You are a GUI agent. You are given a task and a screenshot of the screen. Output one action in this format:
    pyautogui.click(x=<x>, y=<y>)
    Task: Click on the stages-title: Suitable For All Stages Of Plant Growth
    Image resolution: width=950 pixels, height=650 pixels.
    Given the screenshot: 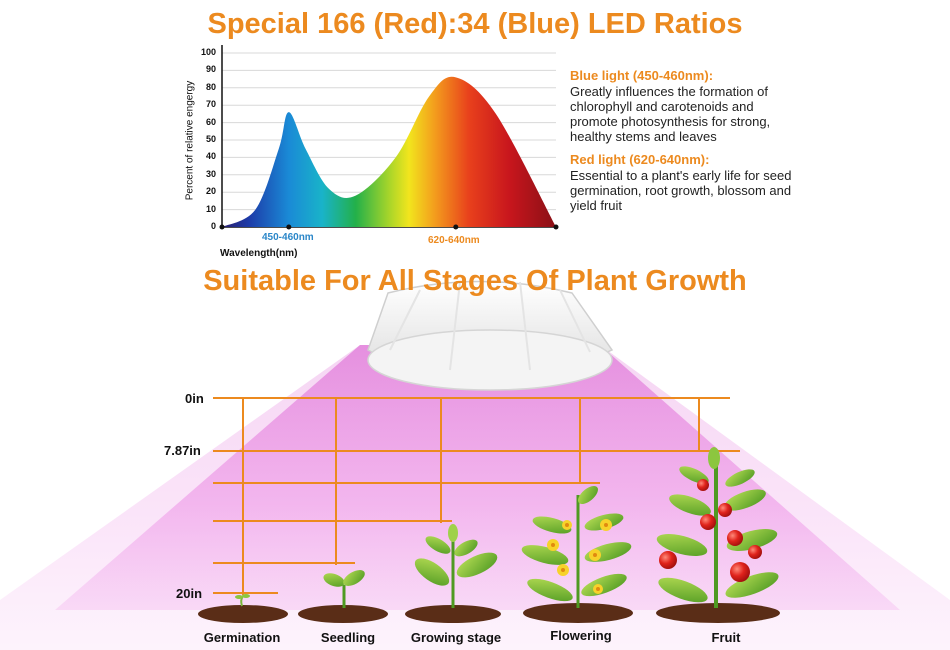 What is the action you would take?
    pyautogui.click(x=475, y=281)
    